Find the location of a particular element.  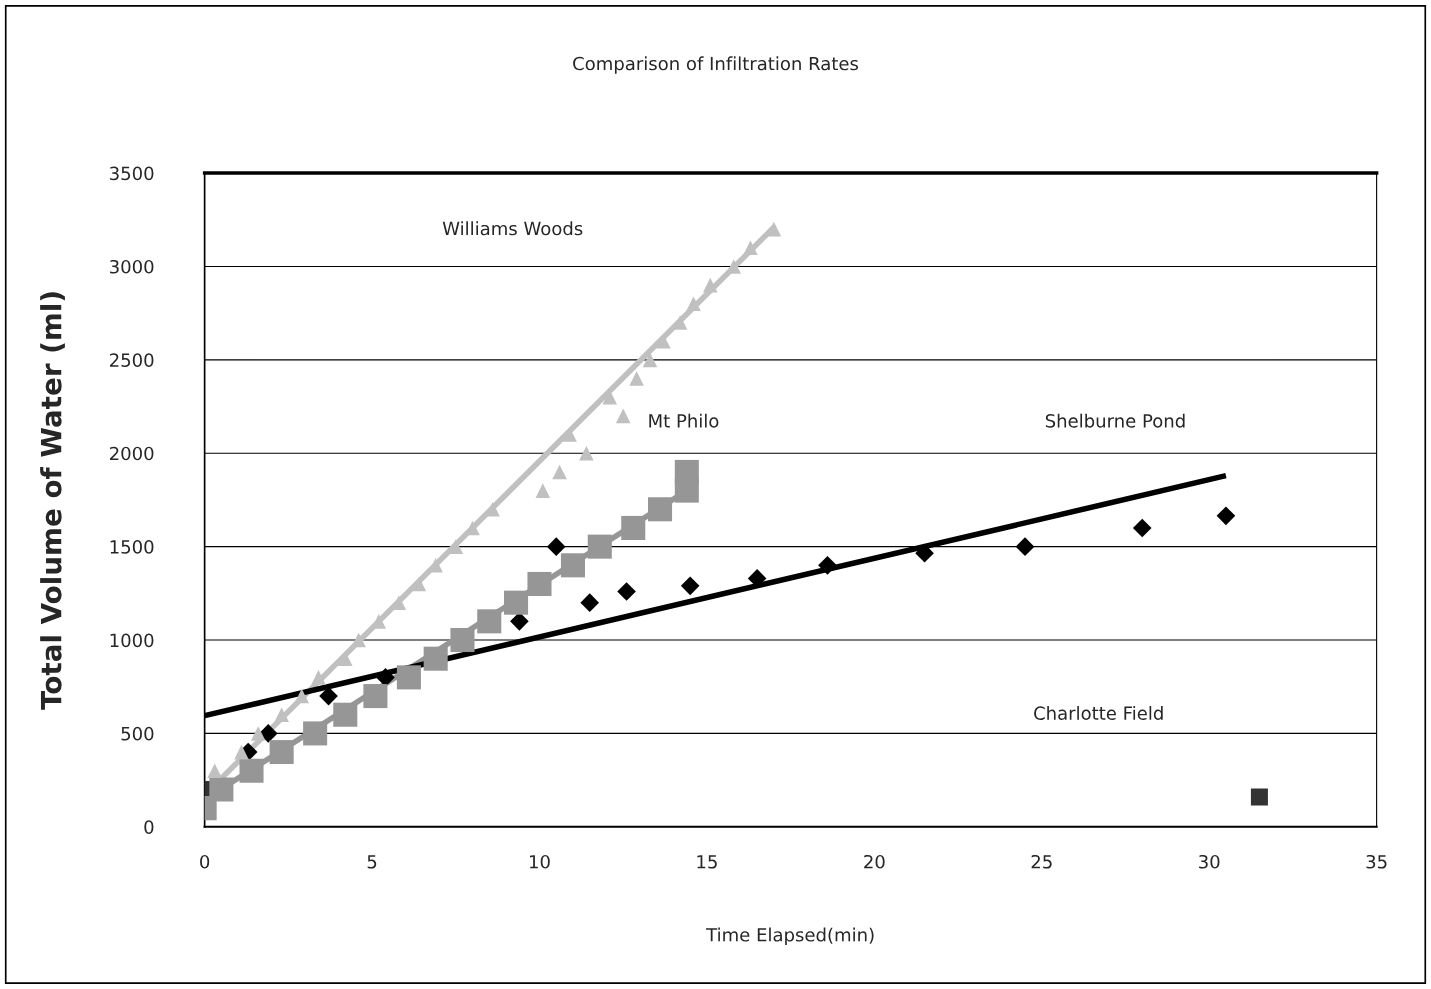

annotation: Williams Woods is located at coordinates (512, 228).